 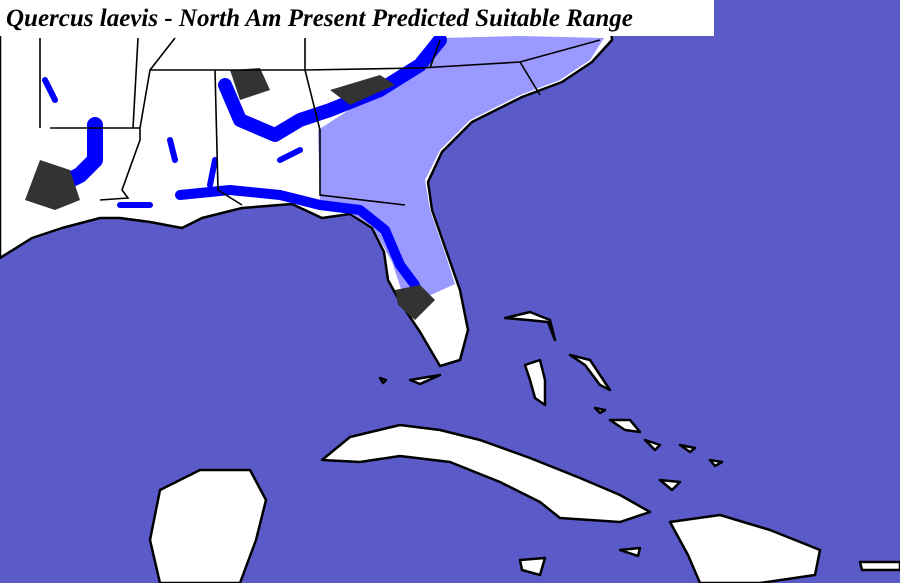 I want to click on hispaniola, so click(x=745, y=548).